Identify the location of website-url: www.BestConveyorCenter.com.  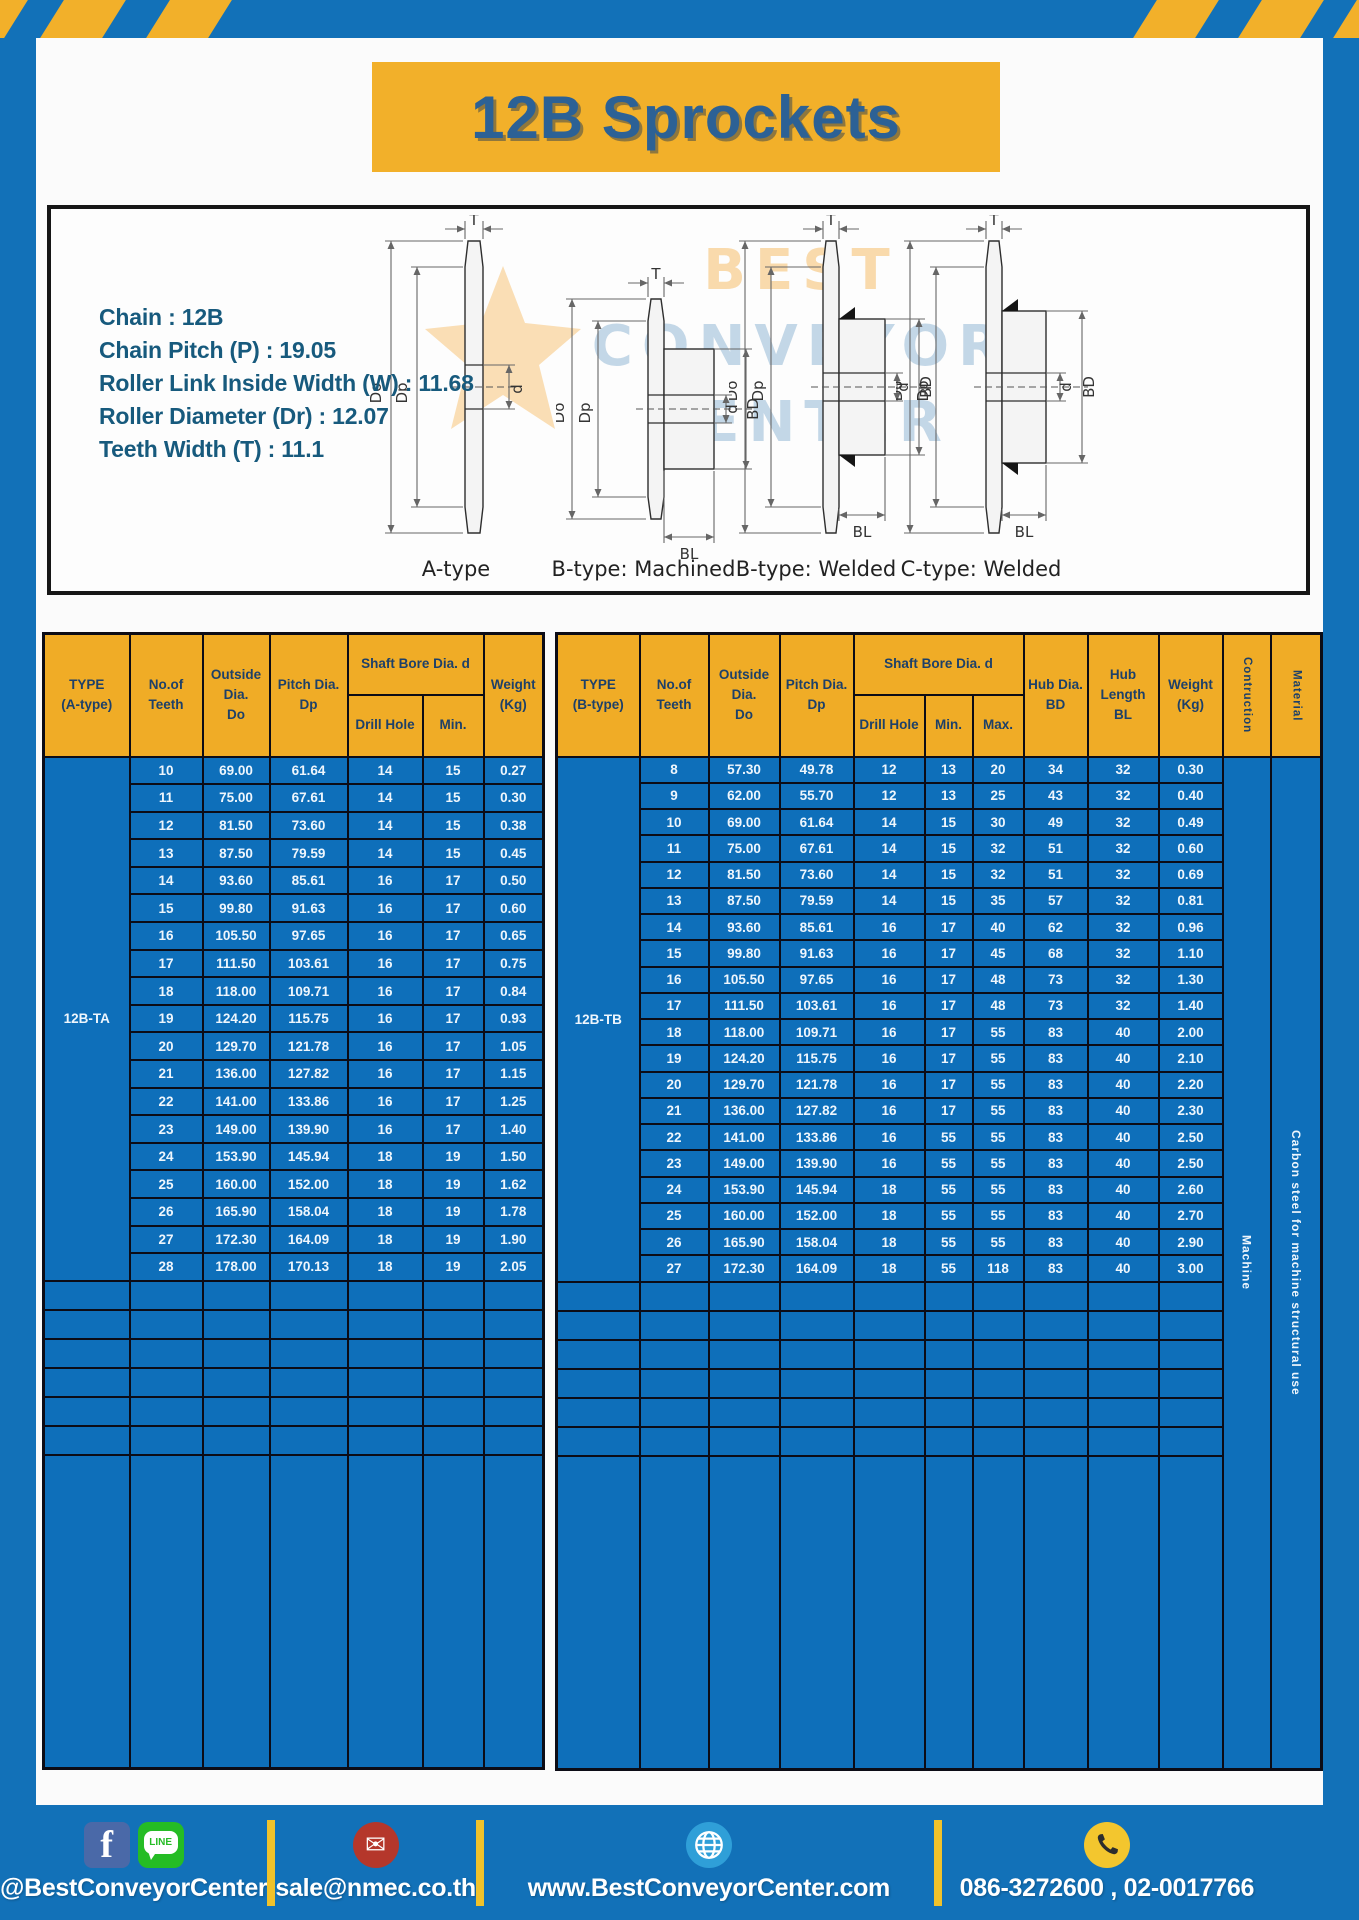
(709, 1888).